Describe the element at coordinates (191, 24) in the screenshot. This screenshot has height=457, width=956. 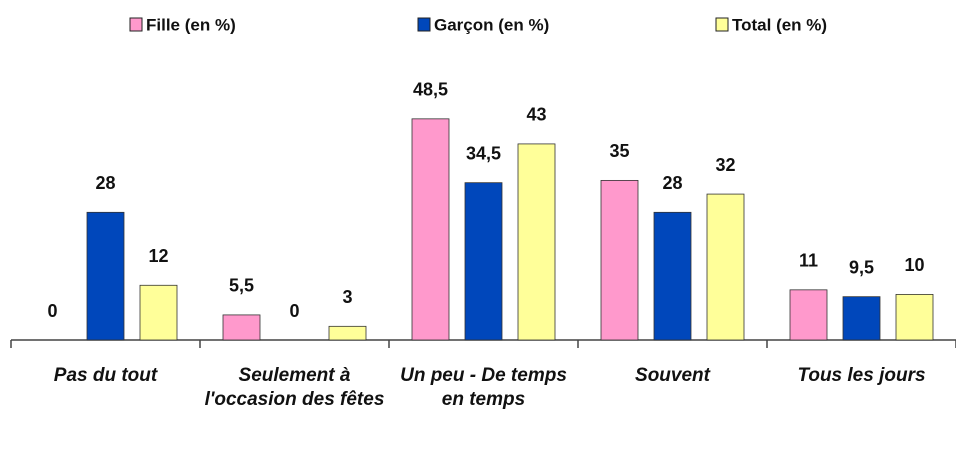
I see `legend-label: Fille (en %)` at that location.